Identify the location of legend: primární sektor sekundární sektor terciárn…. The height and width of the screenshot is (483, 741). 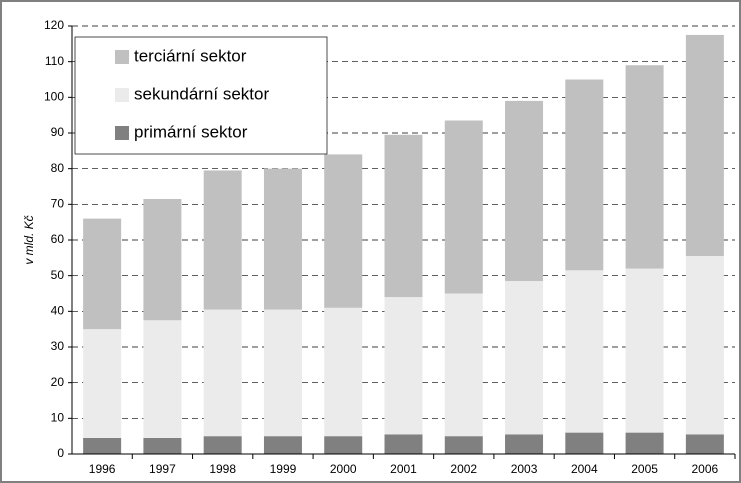
(201, 95).